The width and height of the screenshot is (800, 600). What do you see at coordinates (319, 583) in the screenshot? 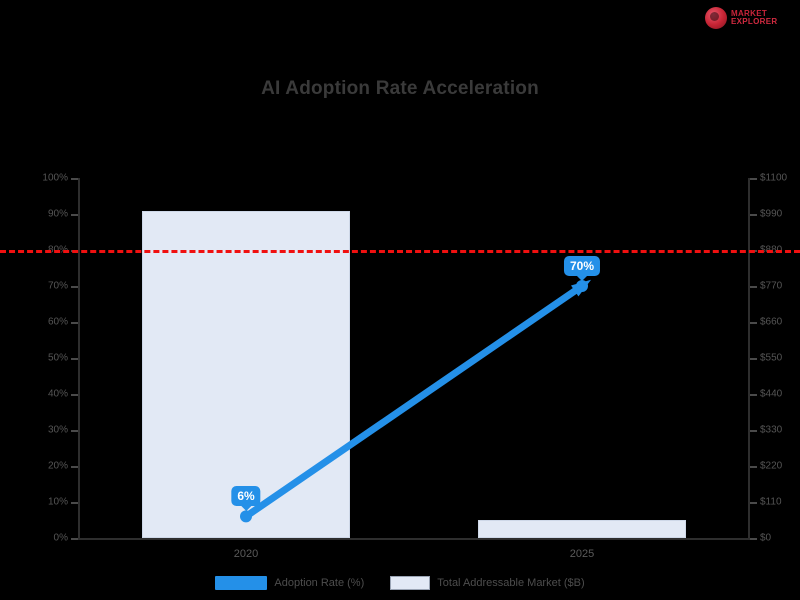
I see `legend-label: Adoption Rate (%)` at bounding box center [319, 583].